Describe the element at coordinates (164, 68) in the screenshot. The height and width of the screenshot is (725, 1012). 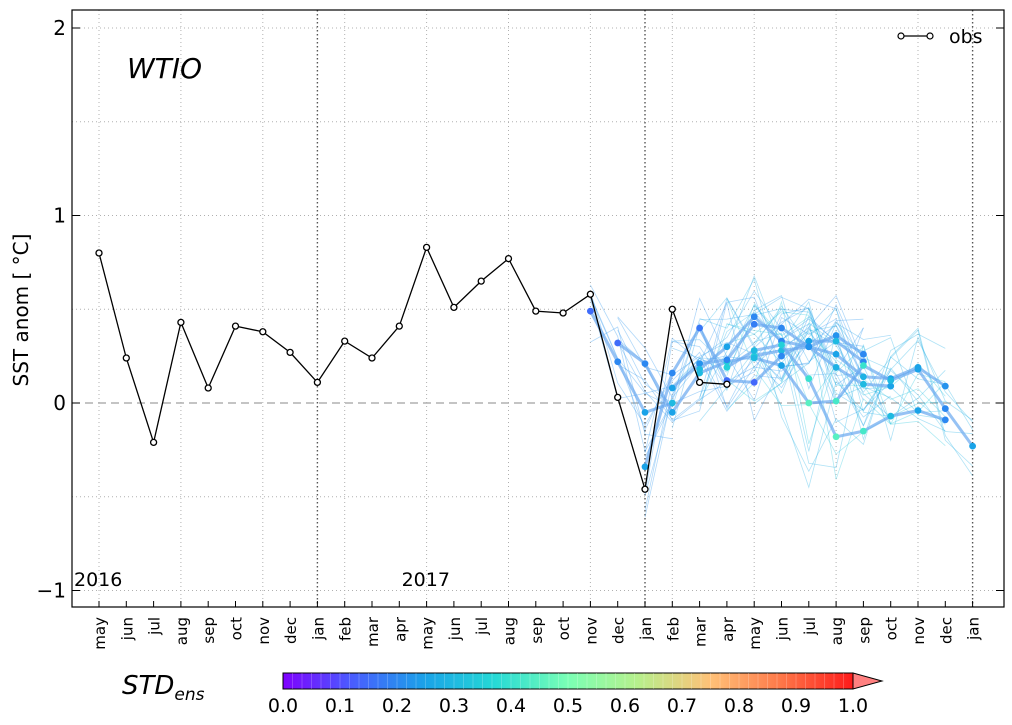
I see `region-label: WTIO` at that location.